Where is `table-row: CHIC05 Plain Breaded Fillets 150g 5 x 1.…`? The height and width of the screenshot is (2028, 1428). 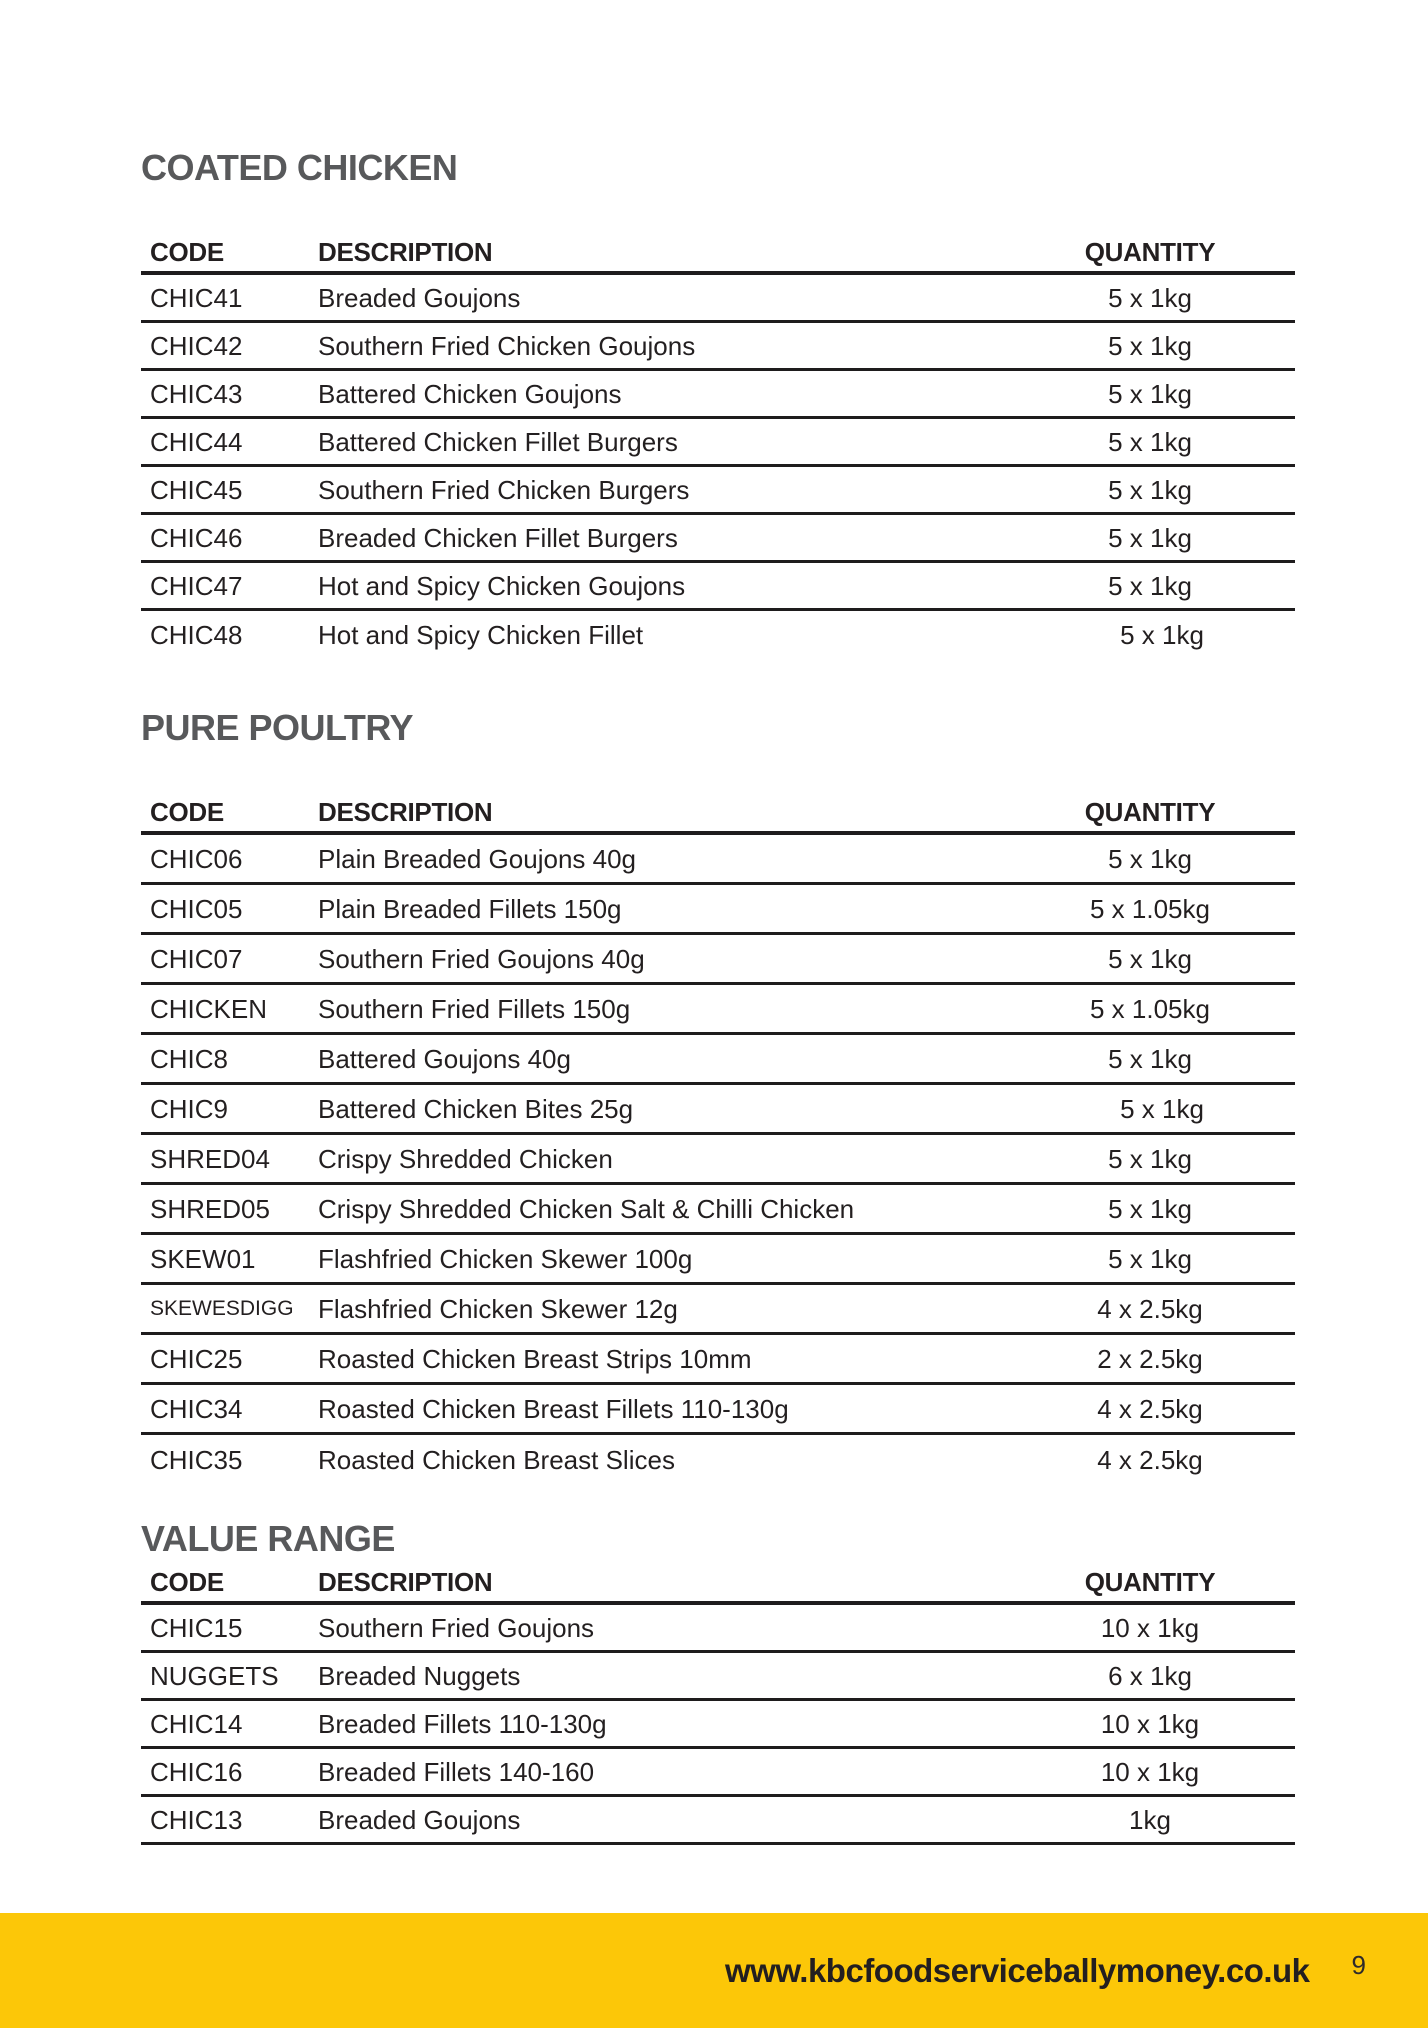
table-row: CHIC05 Plain Breaded Fillets 150g 5 x 1.… is located at coordinates (718, 910).